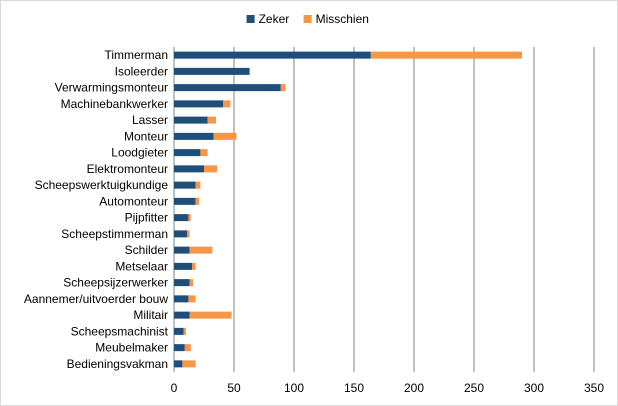 The image size is (618, 406). What do you see at coordinates (131, 348) in the screenshot?
I see `category-label: Meubelmaker` at bounding box center [131, 348].